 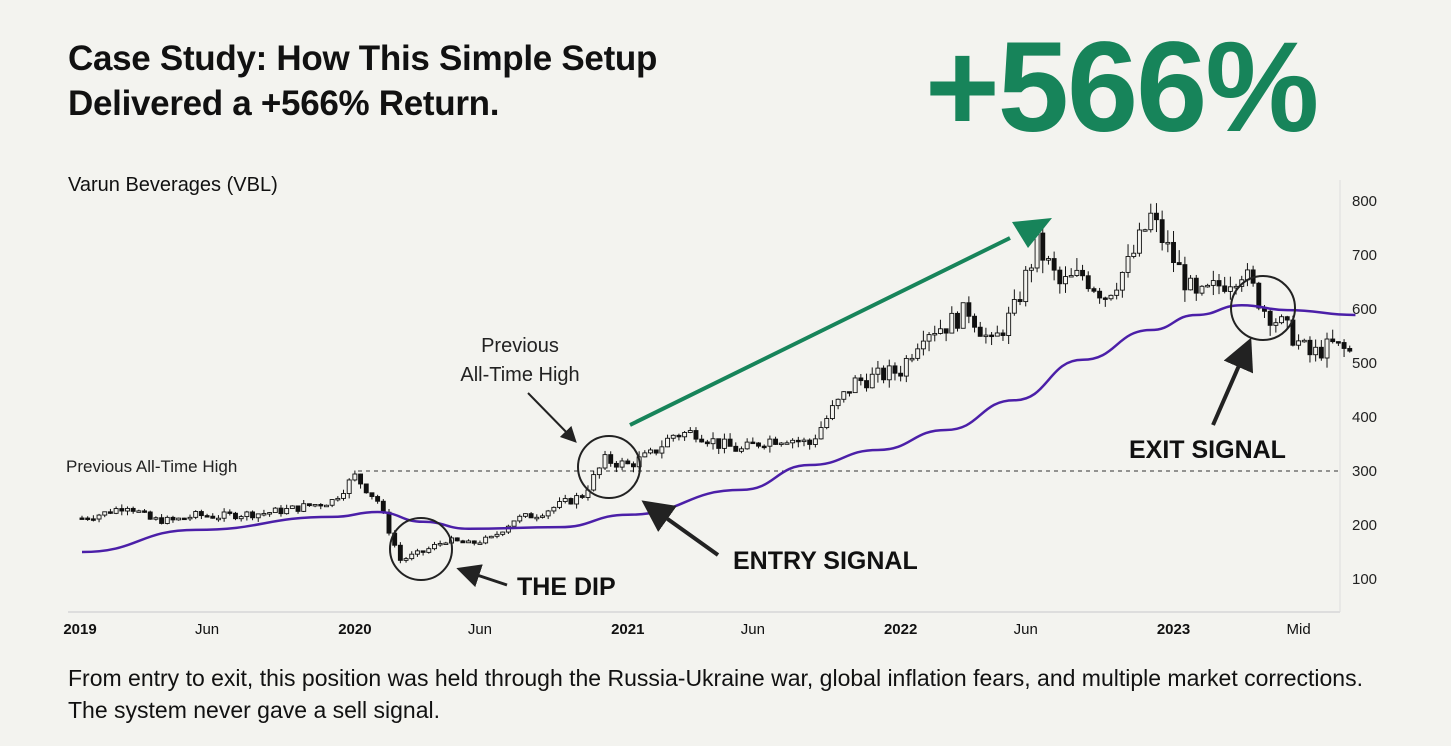 I want to click on exit-highlight-circle, so click(x=1263, y=308).